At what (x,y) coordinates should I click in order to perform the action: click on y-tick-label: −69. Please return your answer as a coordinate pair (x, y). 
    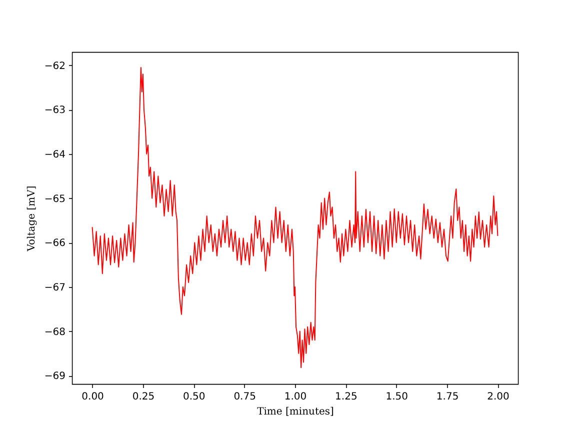
    Looking at the image, I should click on (55, 376).